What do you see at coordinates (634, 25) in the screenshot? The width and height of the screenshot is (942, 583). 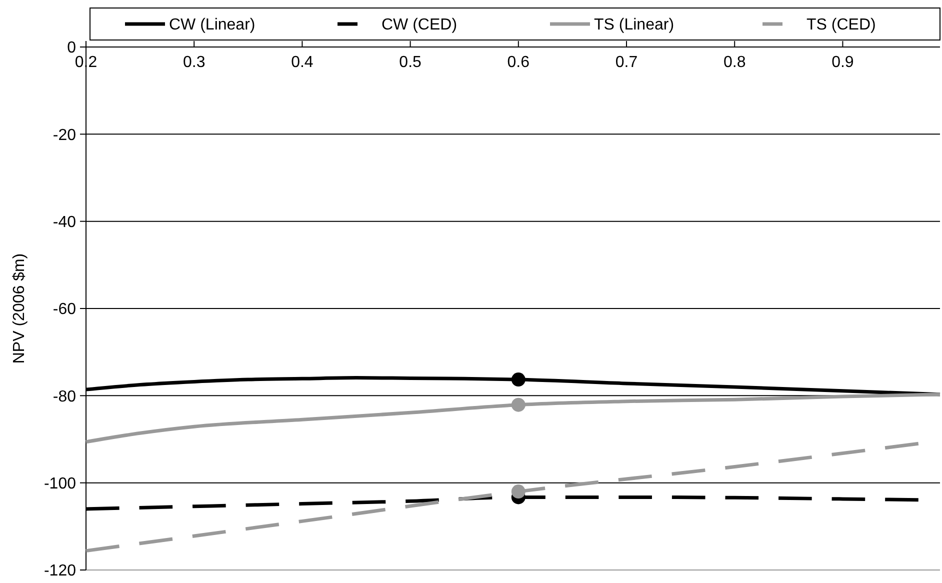 I see `legend-label: TS (Linear)` at bounding box center [634, 25].